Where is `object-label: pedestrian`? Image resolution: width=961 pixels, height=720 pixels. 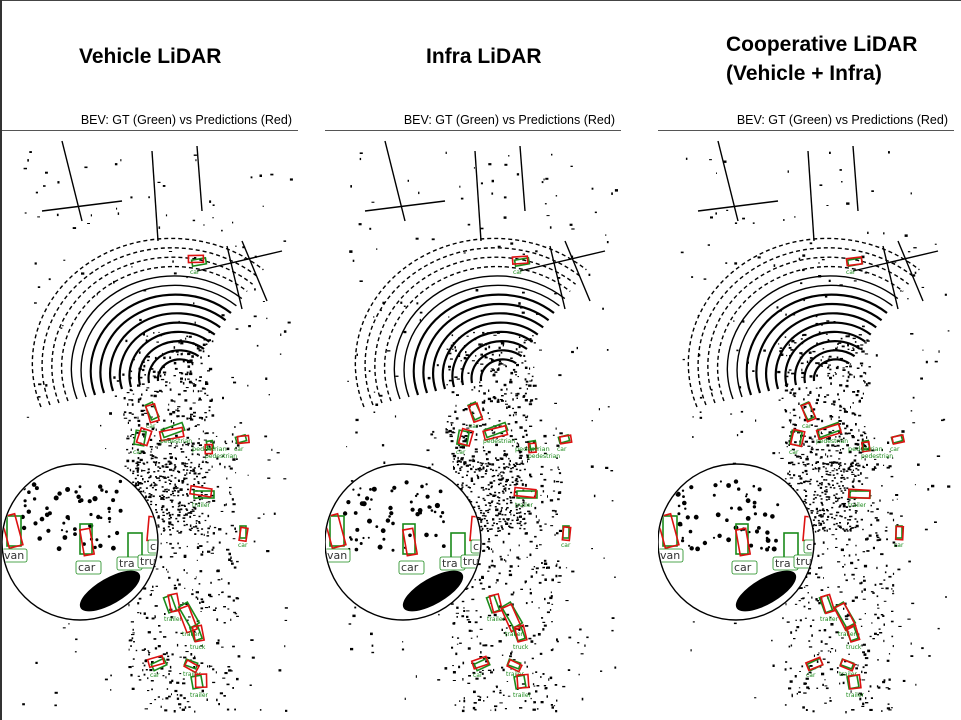 object-label: pedestrian is located at coordinates (176, 441).